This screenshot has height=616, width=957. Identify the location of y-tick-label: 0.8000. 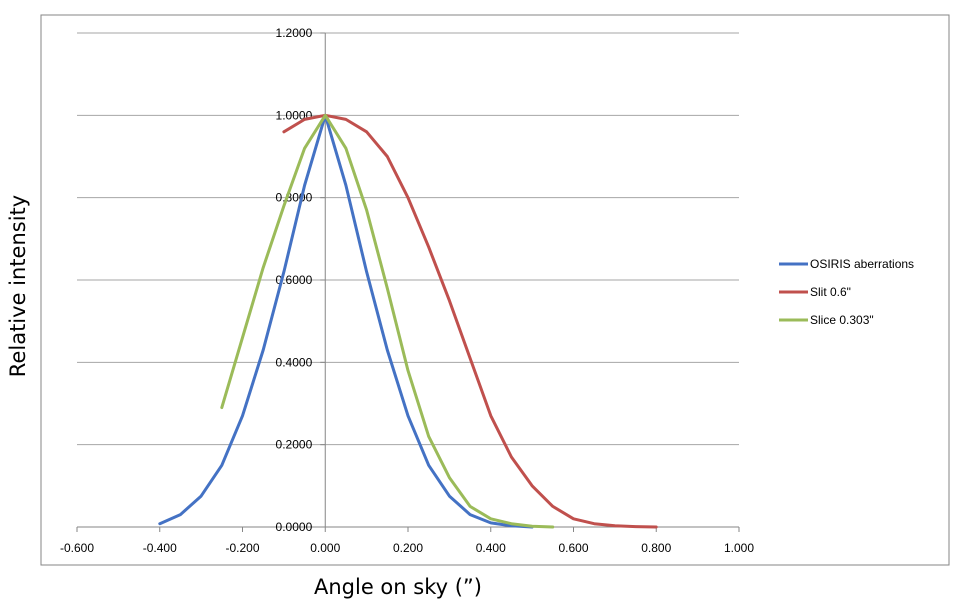
(294, 198).